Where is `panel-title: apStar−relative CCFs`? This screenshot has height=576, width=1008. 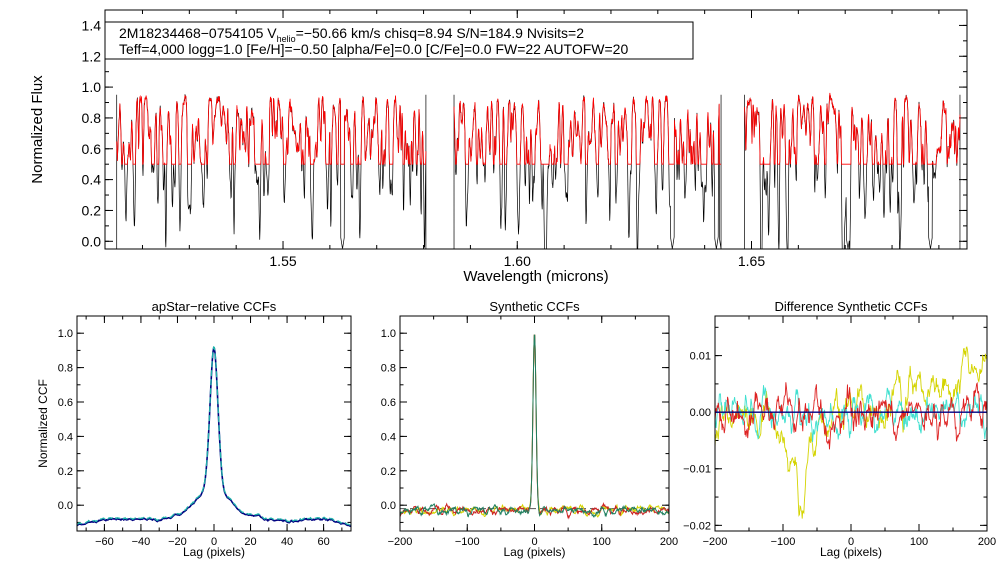 panel-title: apStar−relative CCFs is located at coordinates (214, 306).